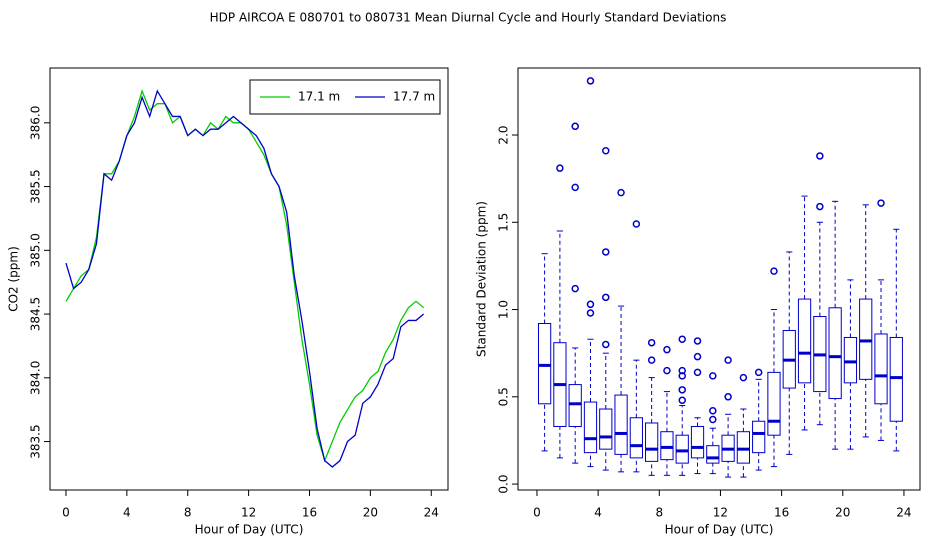 The height and width of the screenshot is (540, 936). What do you see at coordinates (414, 97) in the screenshot?
I see `legend-label: 17.7 m` at bounding box center [414, 97].